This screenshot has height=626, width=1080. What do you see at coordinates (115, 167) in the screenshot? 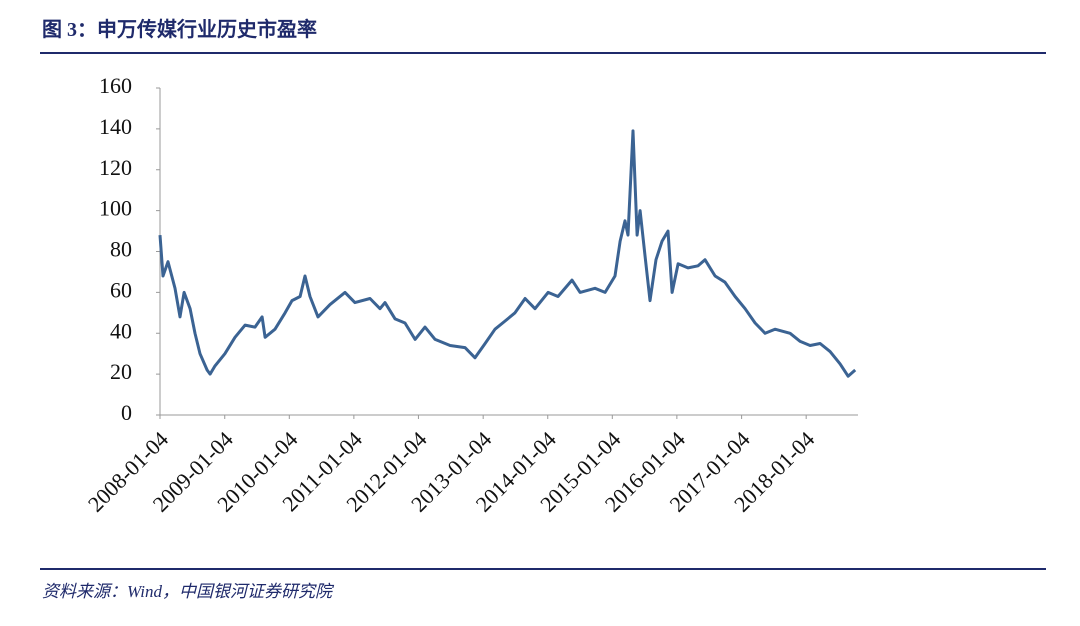
I see `y-tick-label: 120` at bounding box center [115, 167].